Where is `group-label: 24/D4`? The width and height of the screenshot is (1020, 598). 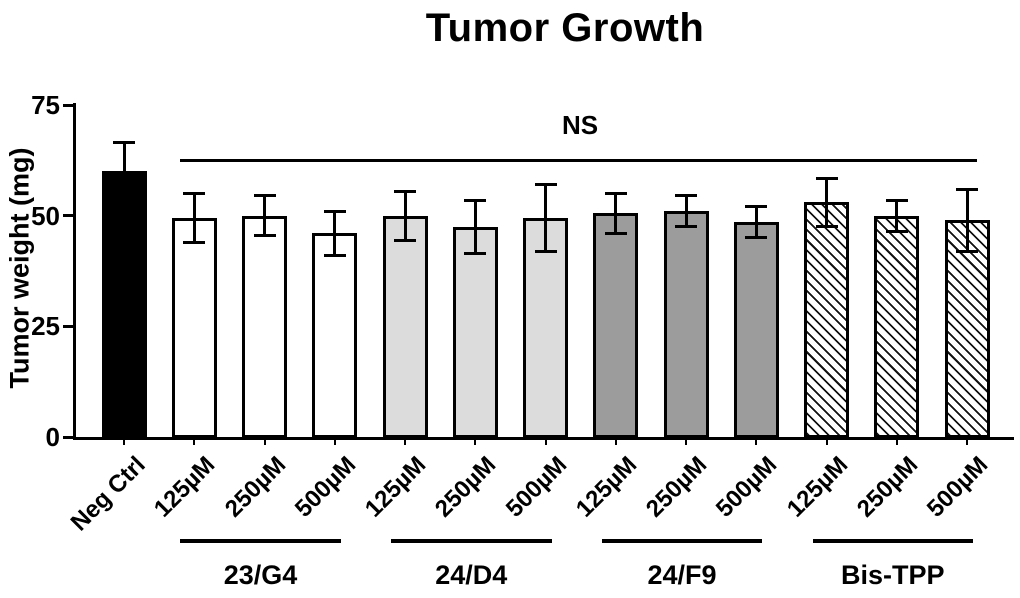
group-label: 24/D4 is located at coordinates (471, 575).